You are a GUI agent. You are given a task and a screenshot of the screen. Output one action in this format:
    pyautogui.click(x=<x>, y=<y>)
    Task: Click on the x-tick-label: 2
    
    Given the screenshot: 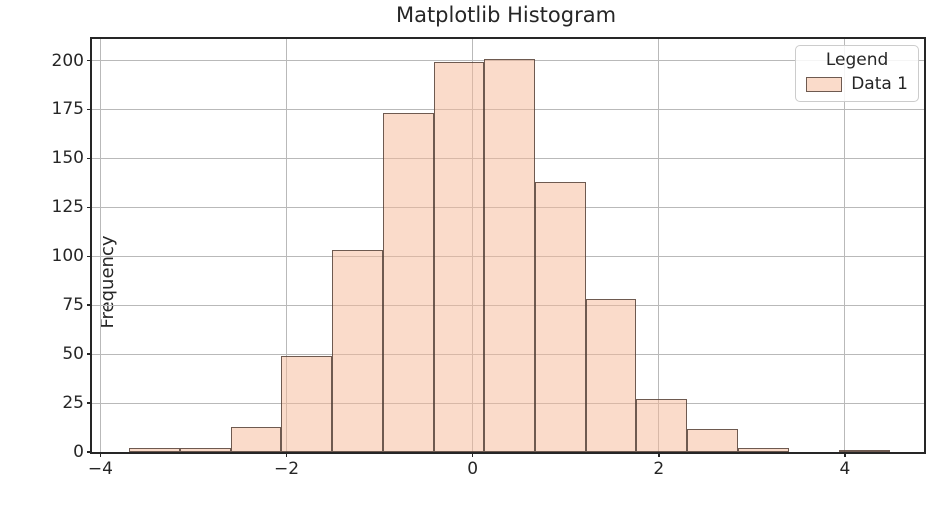 What is the action you would take?
    pyautogui.click(x=659, y=469)
    